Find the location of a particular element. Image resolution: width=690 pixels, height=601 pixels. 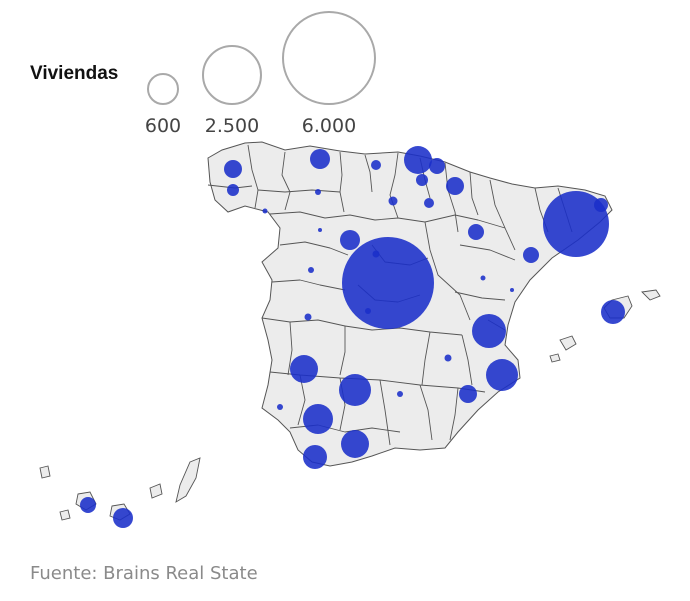

bubble-sevilla is located at coordinates (318, 419).